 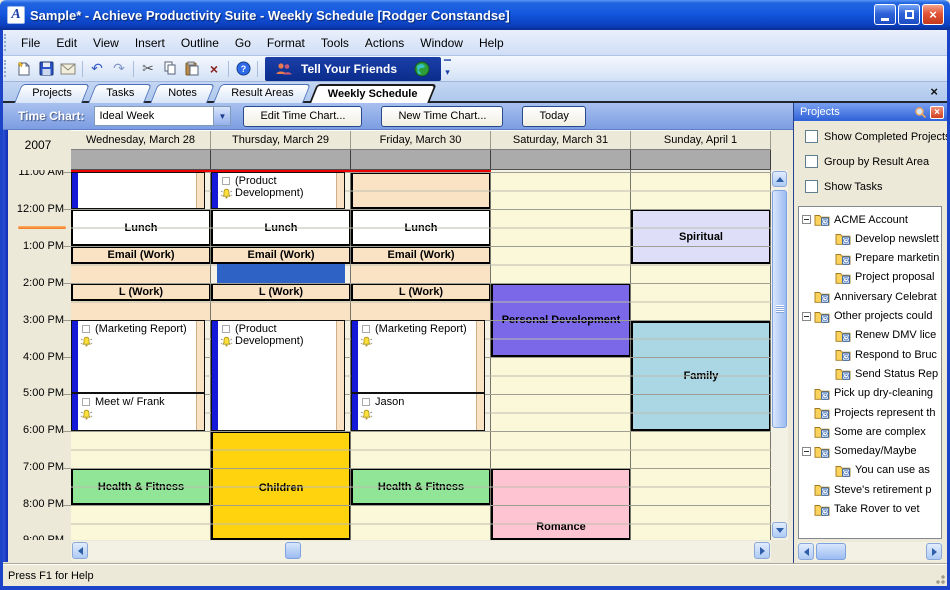 I want to click on tell-your-friends-button: Tell Your Friends, so click(x=353, y=68).